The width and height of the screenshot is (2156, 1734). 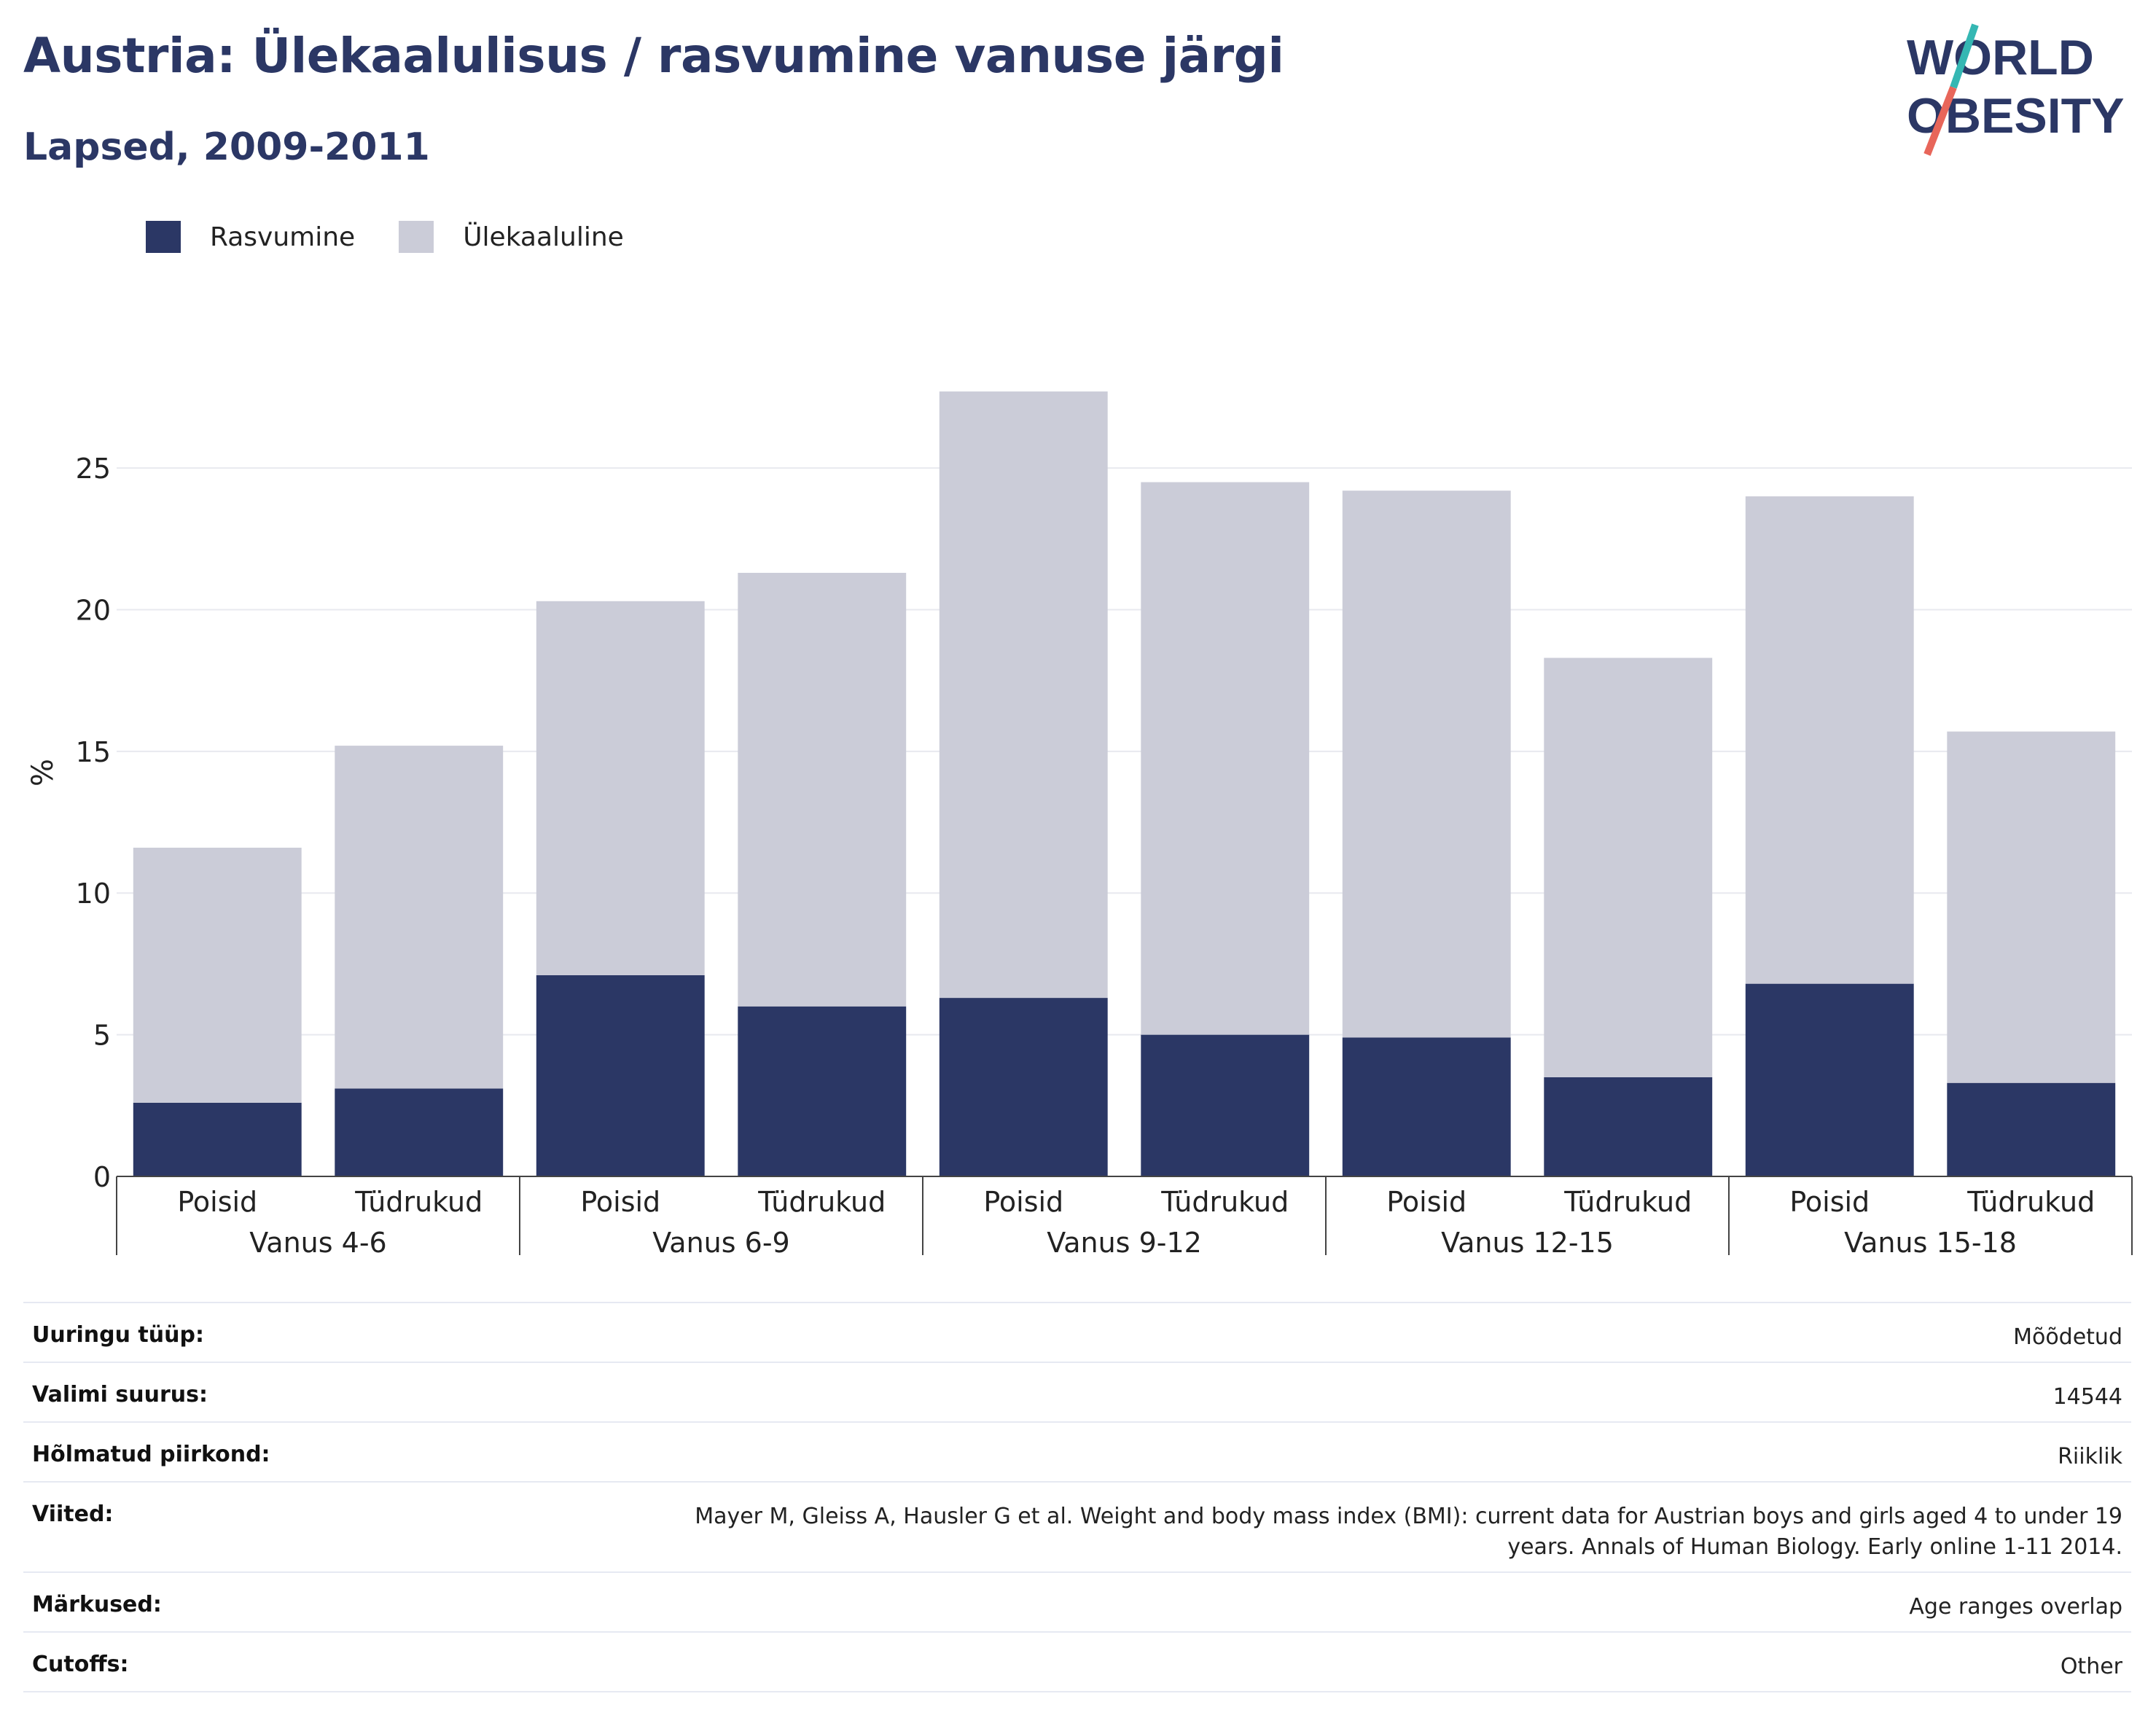 I want to click on group-label: Vanus 12-15, so click(x=1528, y=1243).